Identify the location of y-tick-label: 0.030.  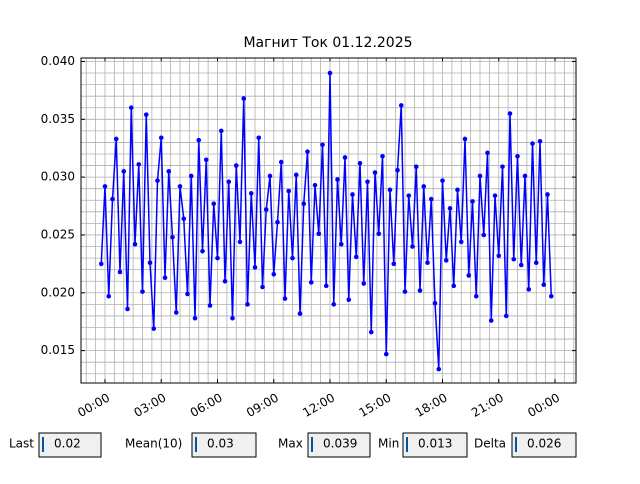
(58, 177).